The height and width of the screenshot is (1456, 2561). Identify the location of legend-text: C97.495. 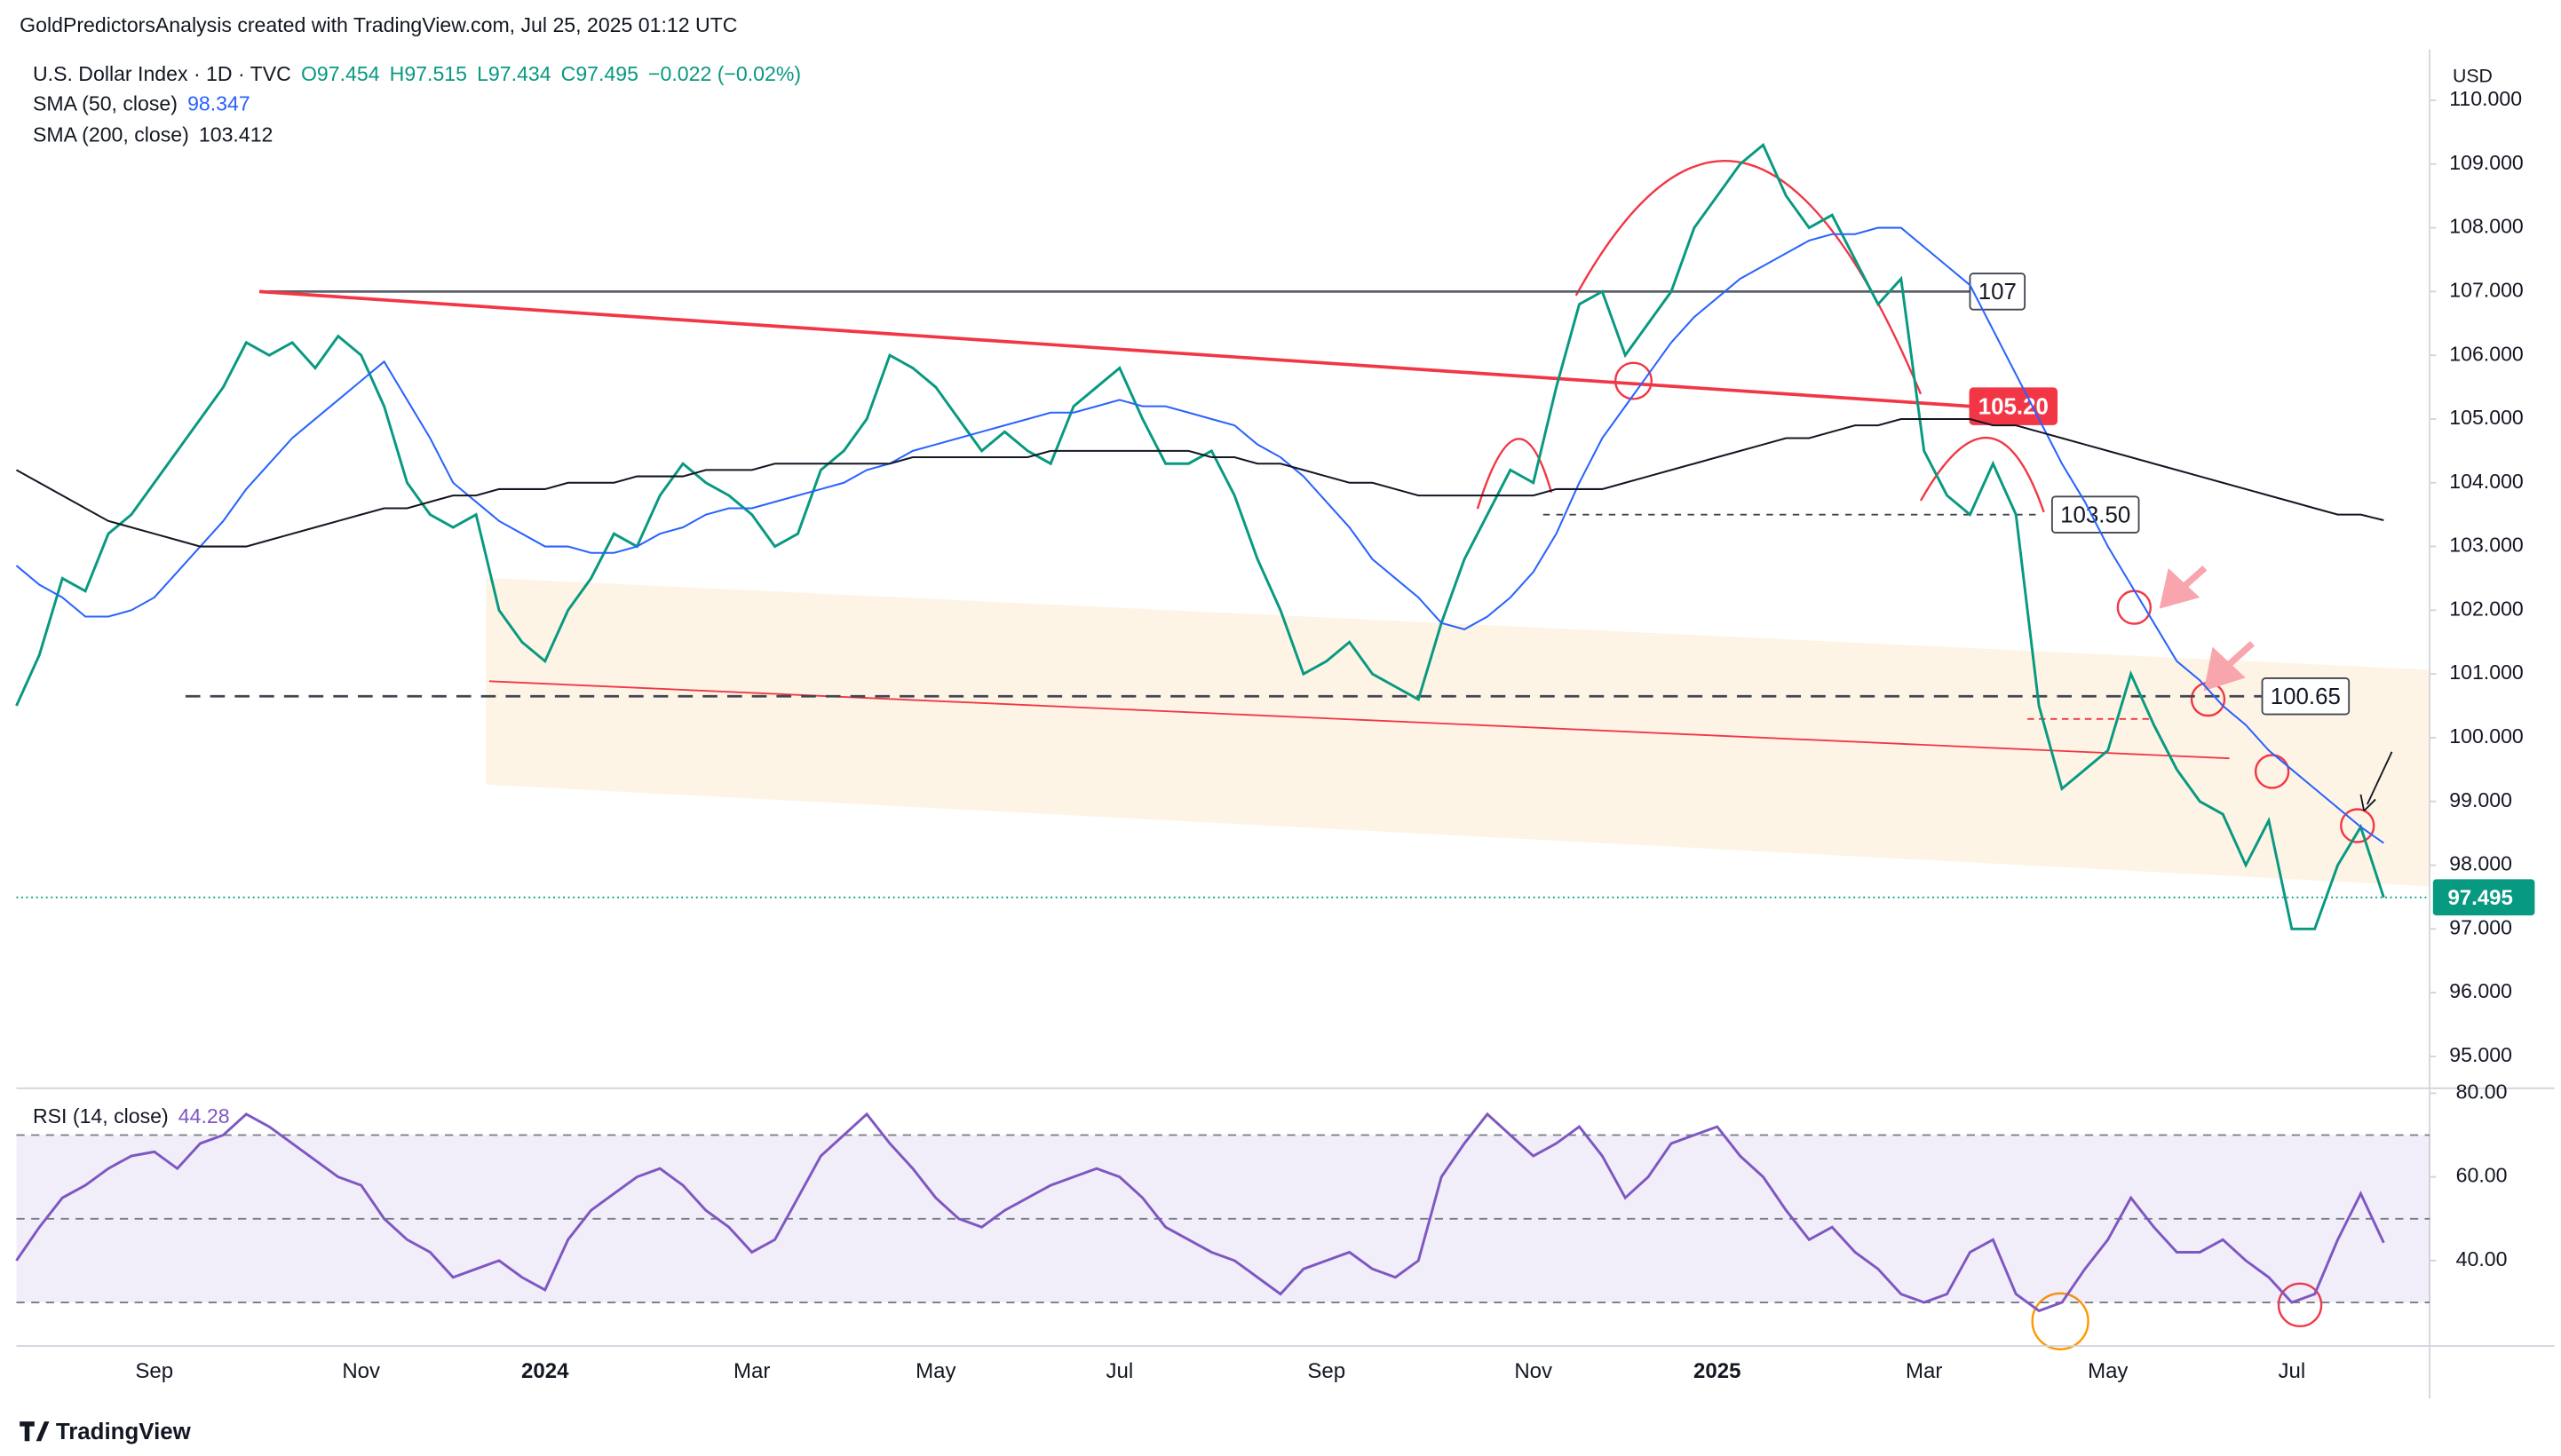
(600, 73).